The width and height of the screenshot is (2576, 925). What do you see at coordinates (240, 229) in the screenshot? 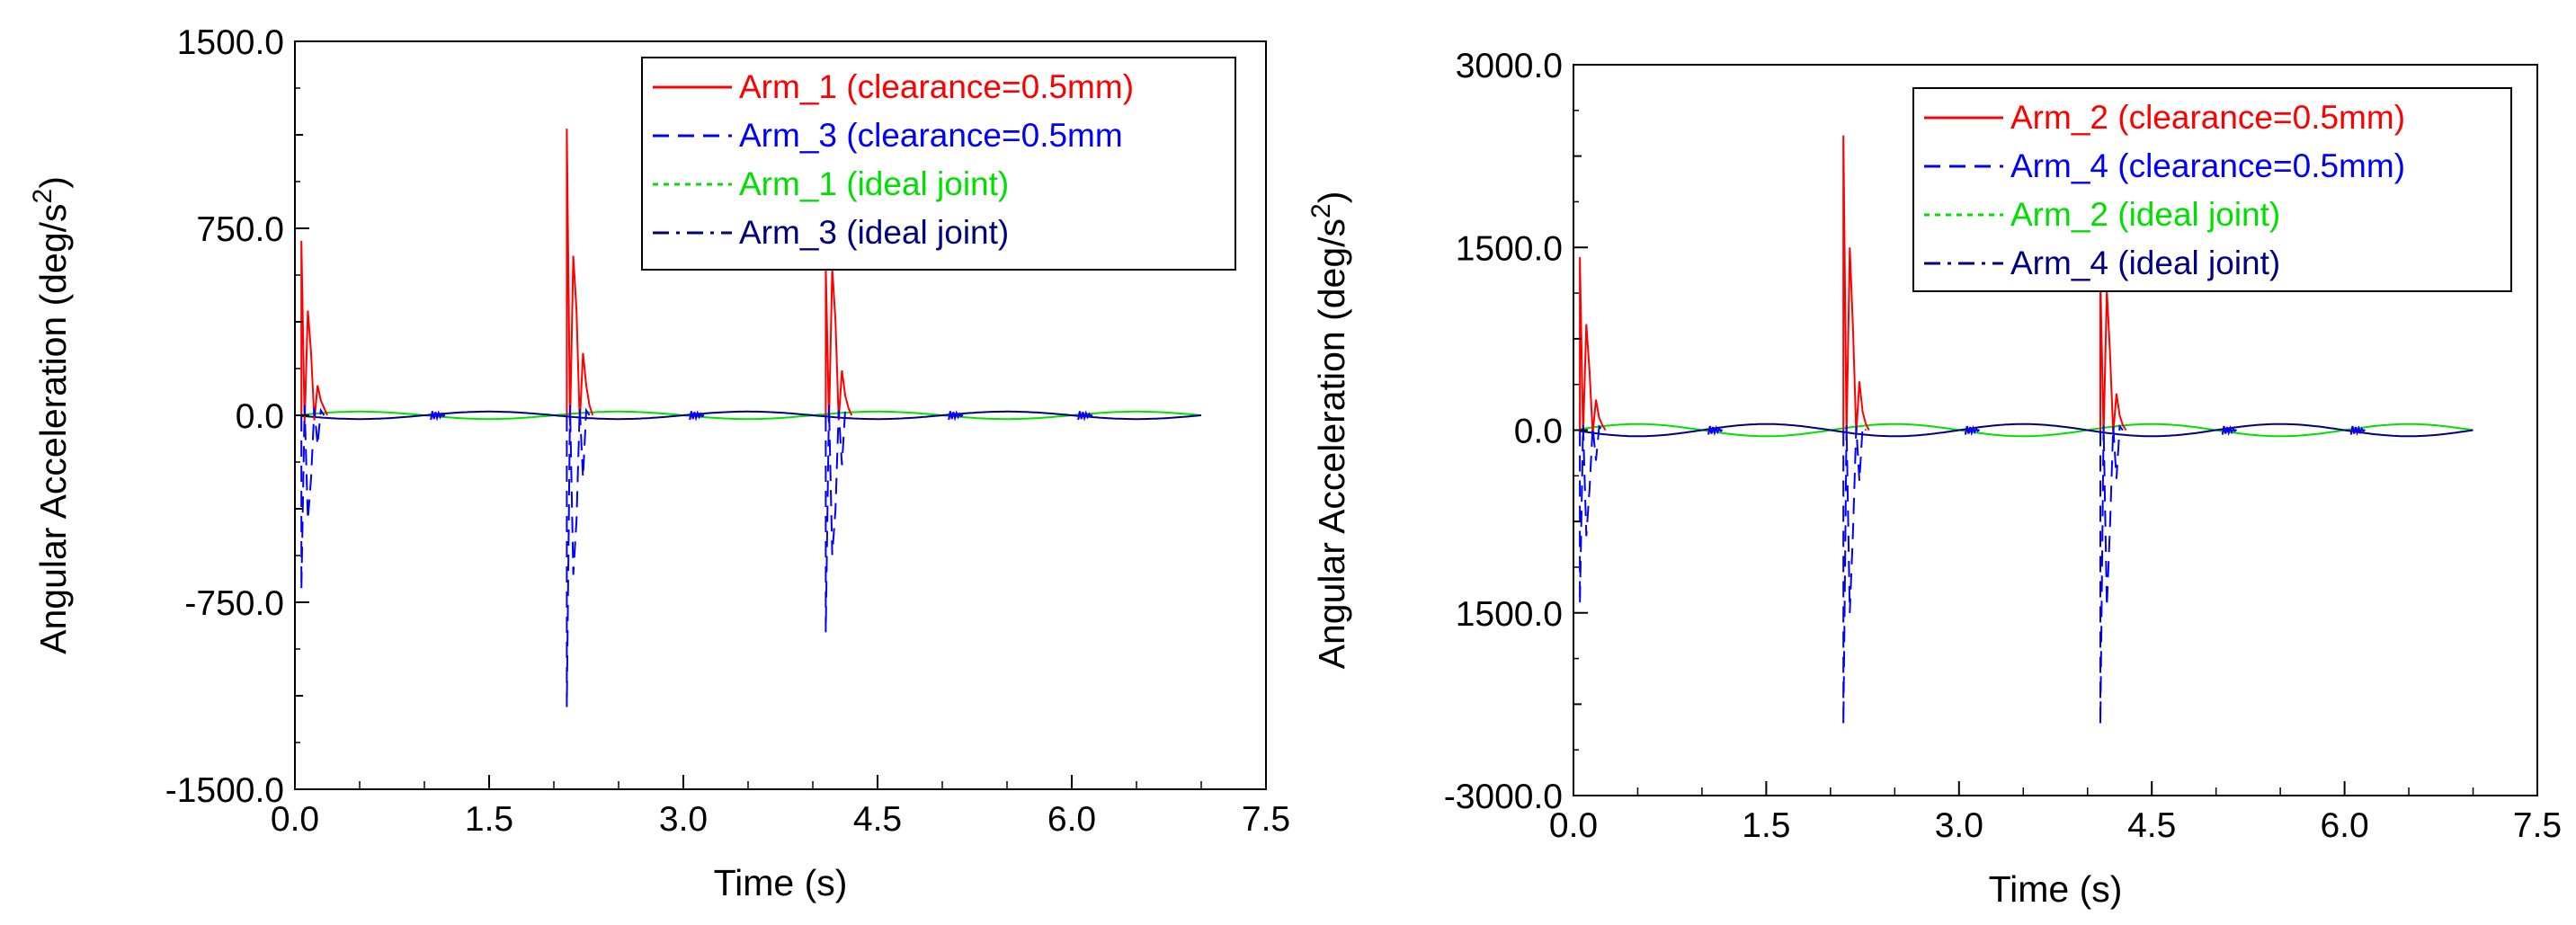
I see `y-tick-label: 750.0` at bounding box center [240, 229].